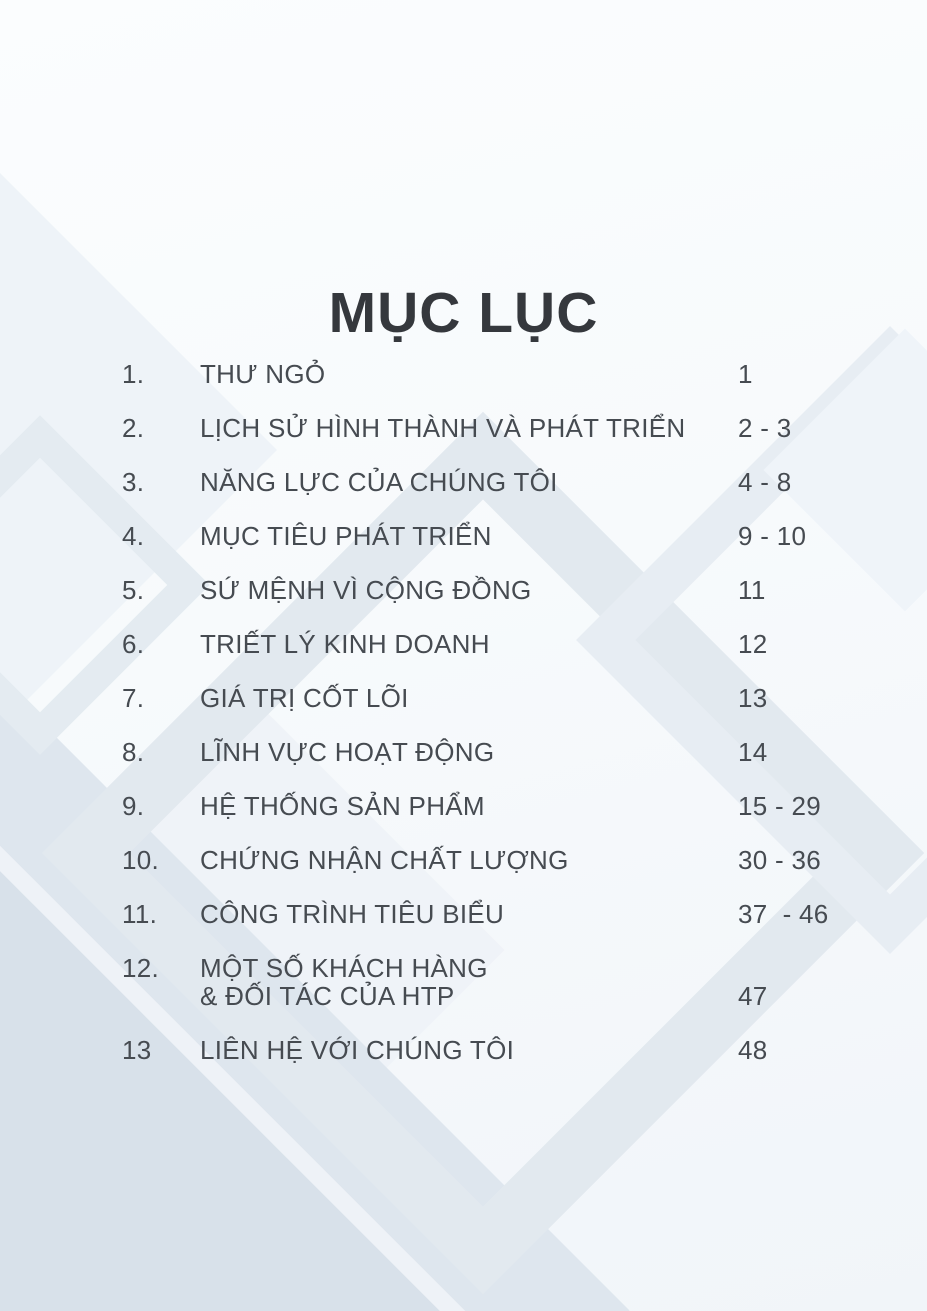 This screenshot has width=927, height=1311. I want to click on toc-row: 10. CHỨNG NHẬN CHẤT LƯỢNG 30 - 36, so click(463, 873).